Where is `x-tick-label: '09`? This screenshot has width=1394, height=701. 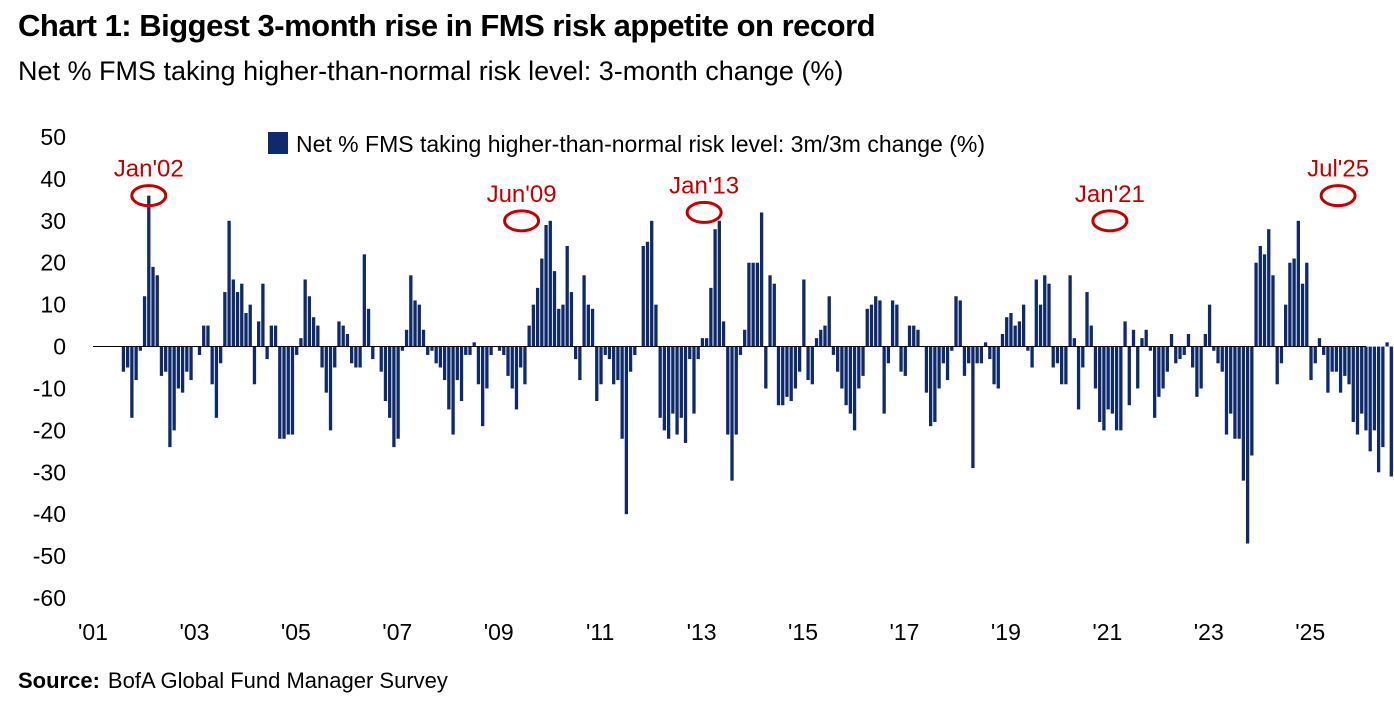
x-tick-label: '09 is located at coordinates (499, 632).